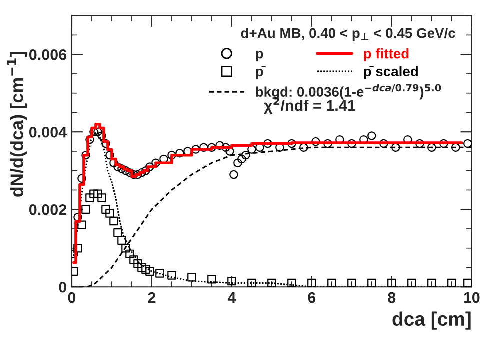 This screenshot has width=483, height=337. Describe the element at coordinates (260, 56) in the screenshot. I see `legend-label: p` at that location.